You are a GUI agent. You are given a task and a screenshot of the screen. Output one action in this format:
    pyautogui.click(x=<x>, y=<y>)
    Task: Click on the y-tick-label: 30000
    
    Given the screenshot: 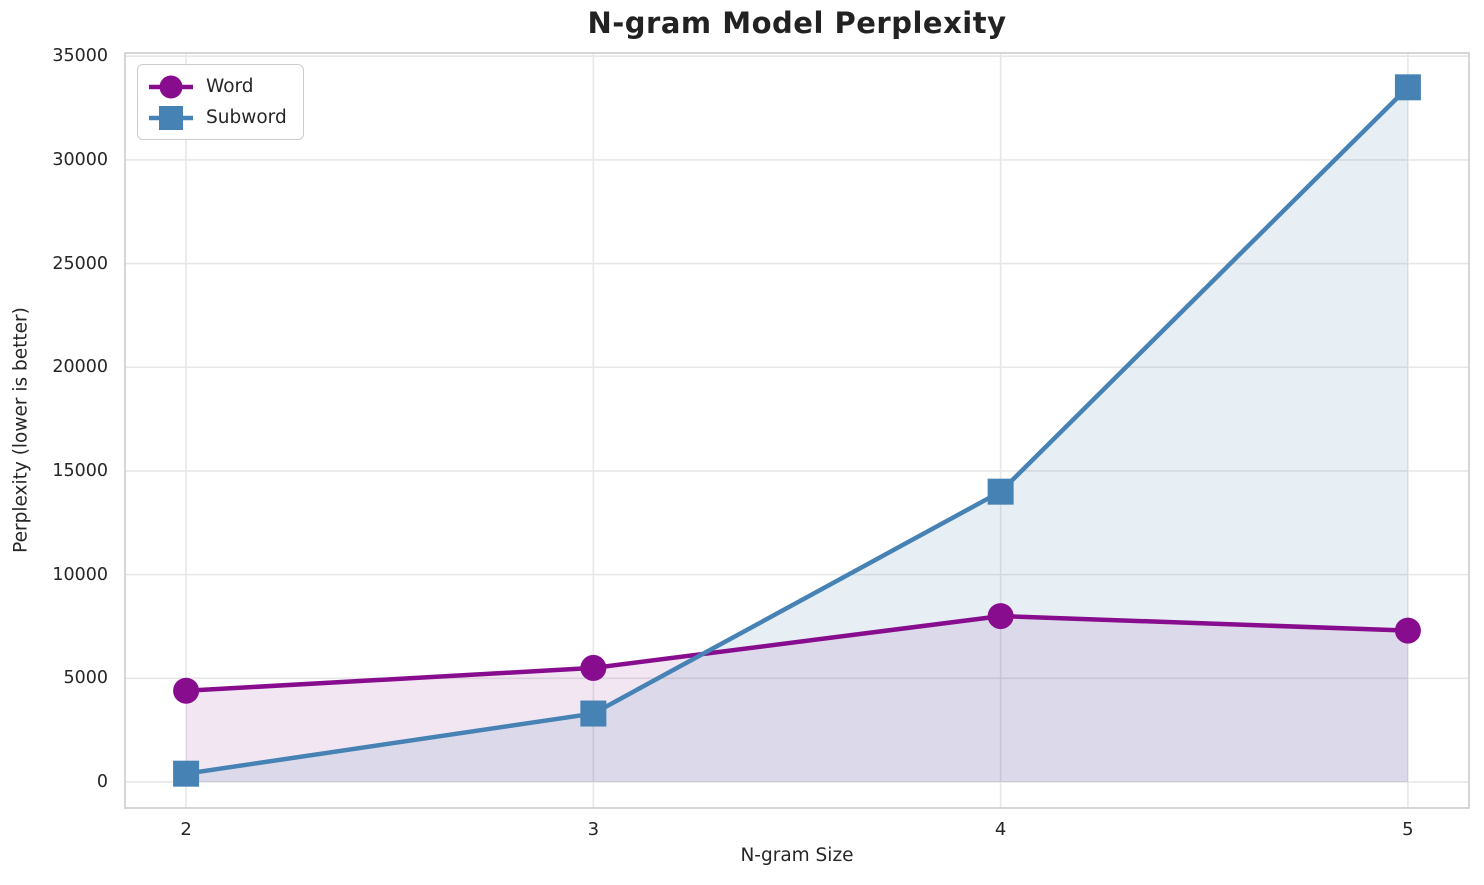 What is the action you would take?
    pyautogui.click(x=80, y=159)
    